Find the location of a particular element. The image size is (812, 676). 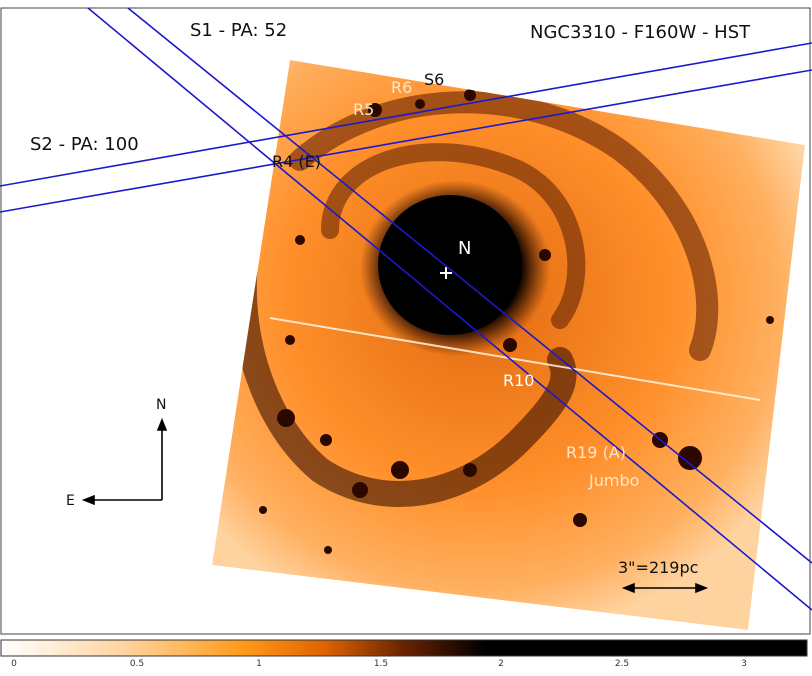

scale-bar is located at coordinates (665, 588).